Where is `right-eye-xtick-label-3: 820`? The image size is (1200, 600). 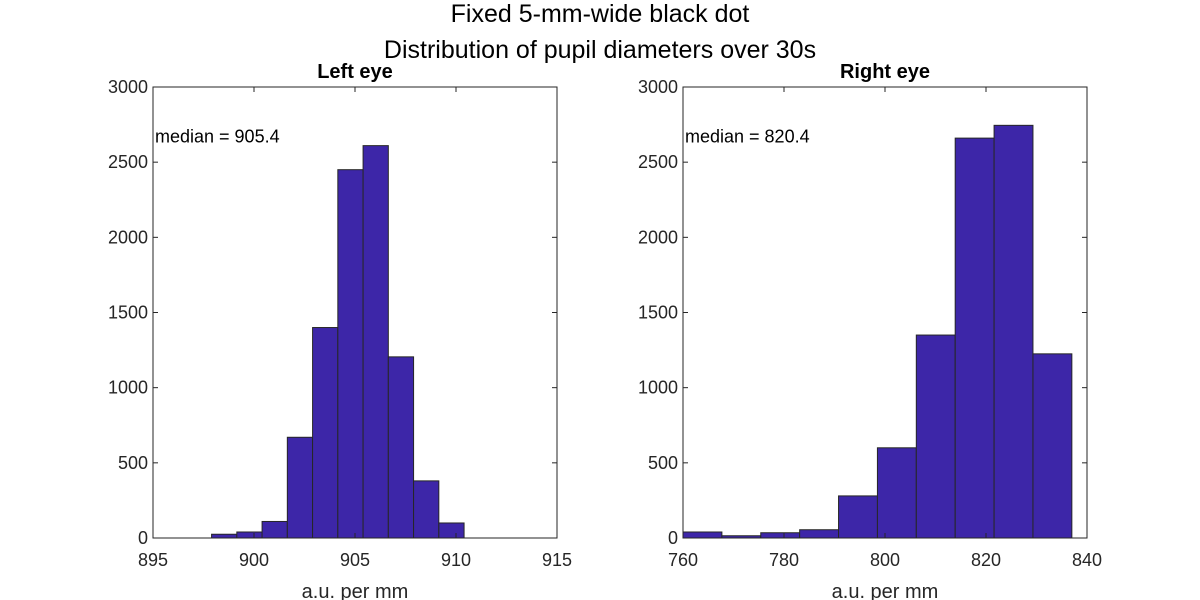 right-eye-xtick-label-3: 820 is located at coordinates (986, 560).